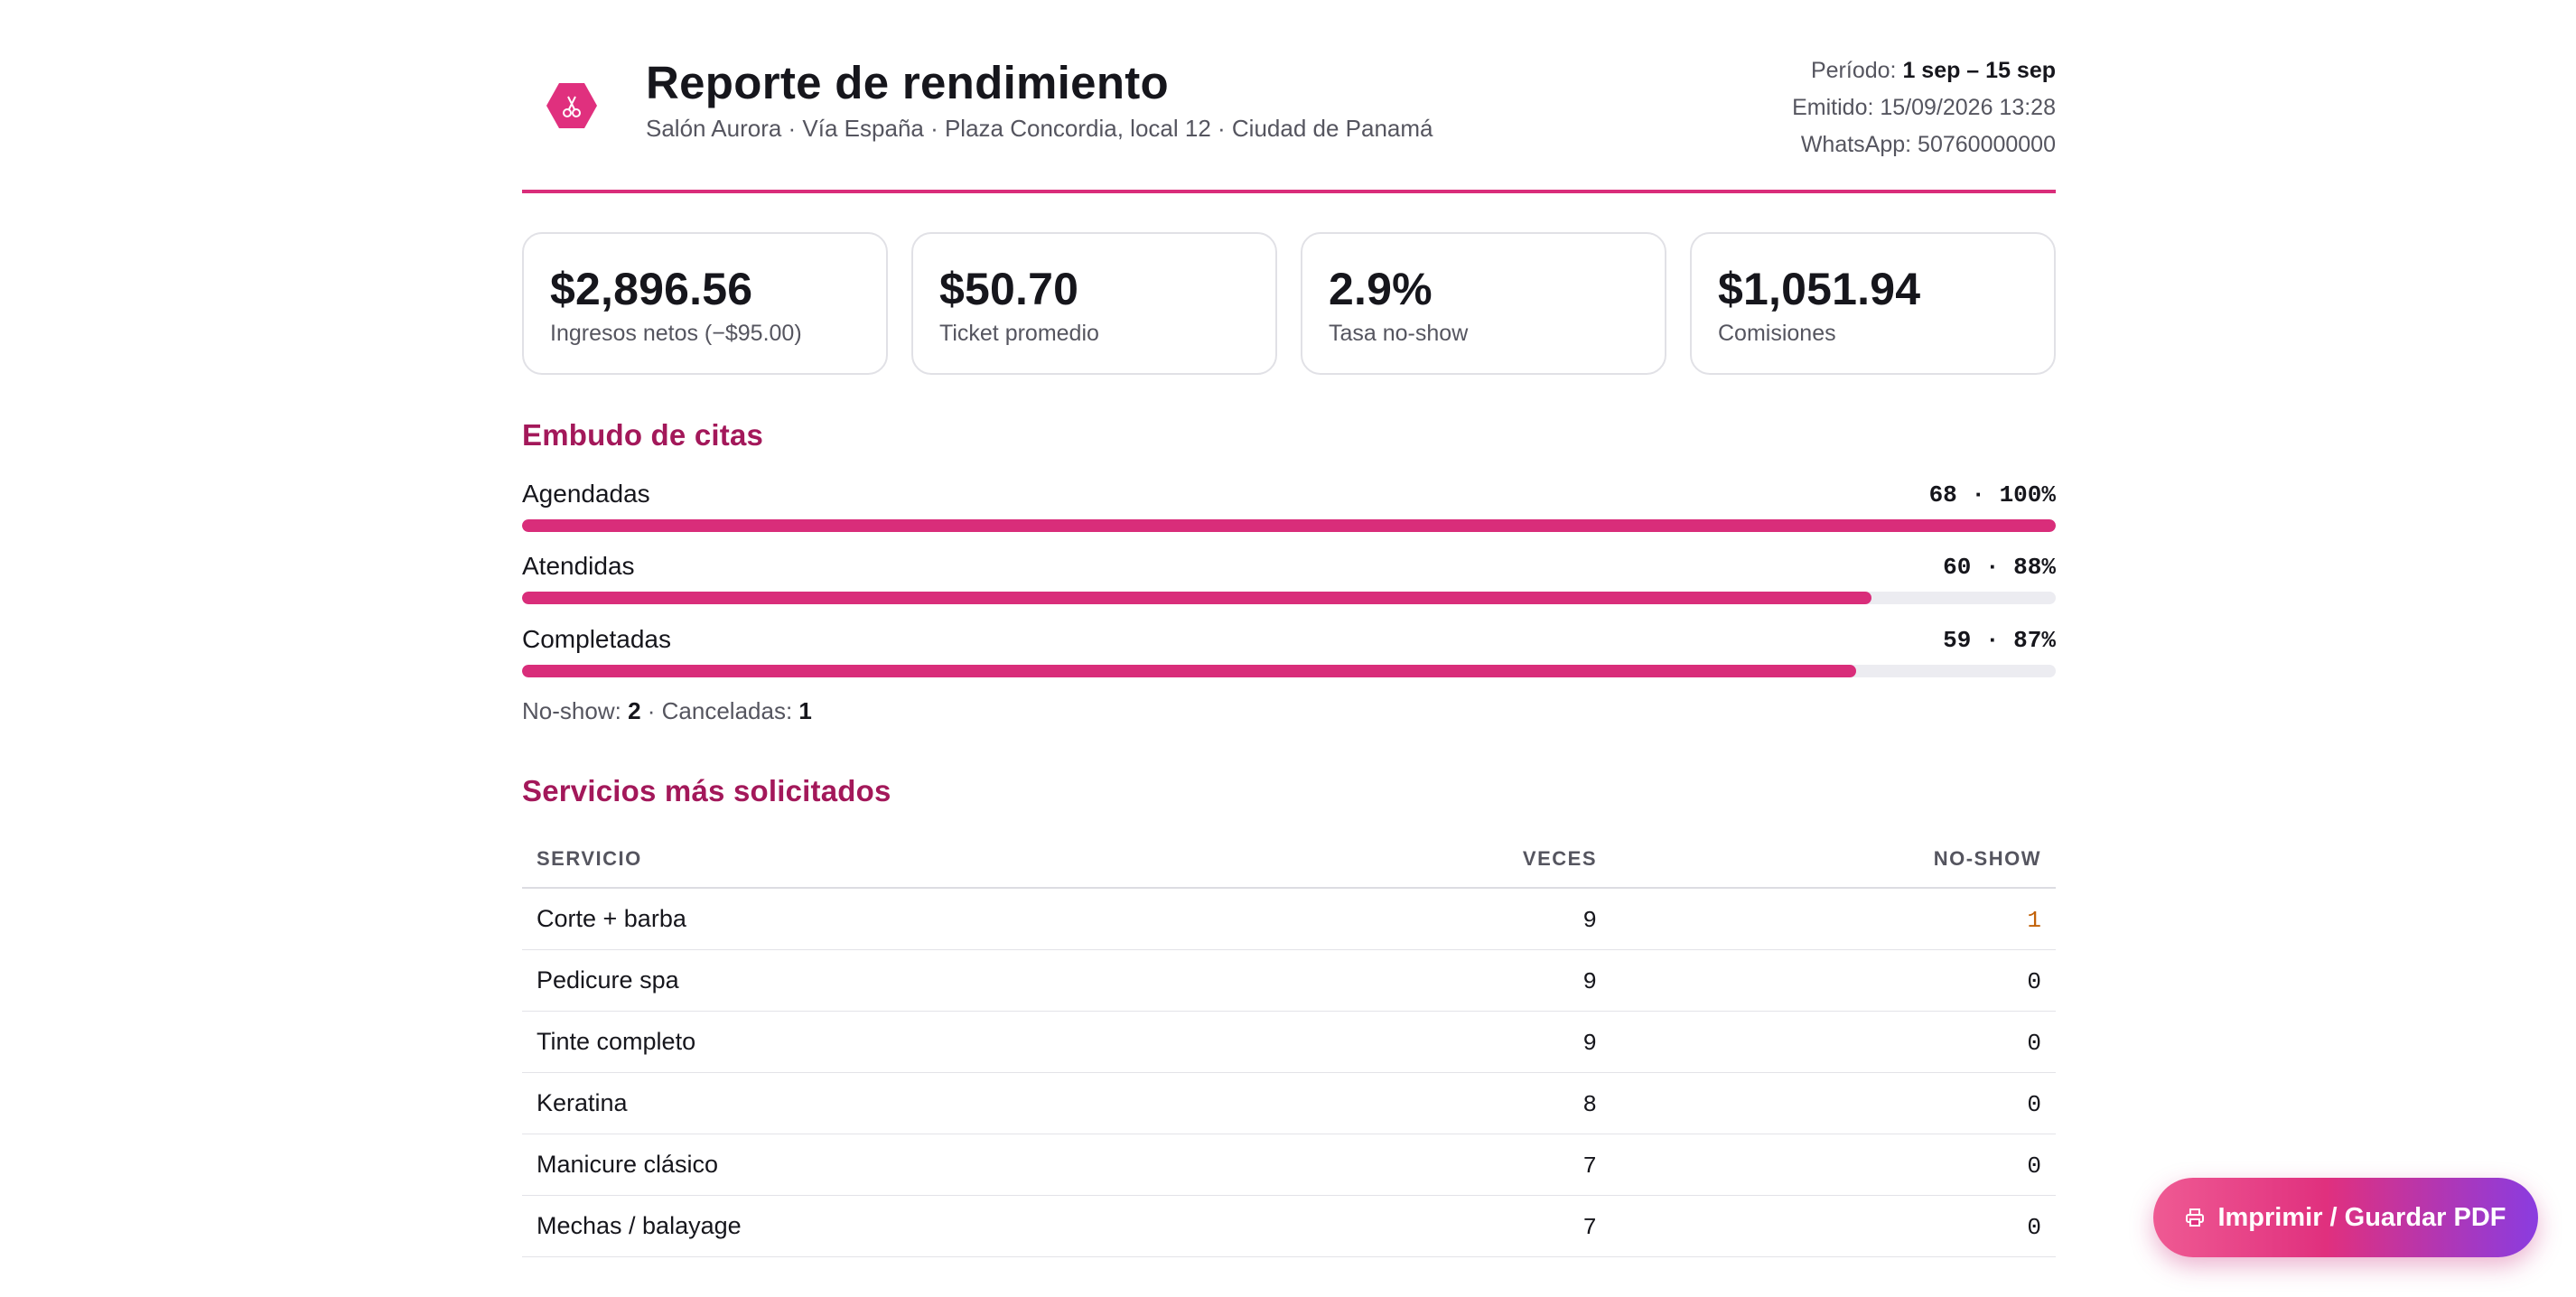 This screenshot has height=1297, width=2576. Describe the element at coordinates (1289, 919) in the screenshot. I see `table-row: Corte + barba 9 1` at that location.